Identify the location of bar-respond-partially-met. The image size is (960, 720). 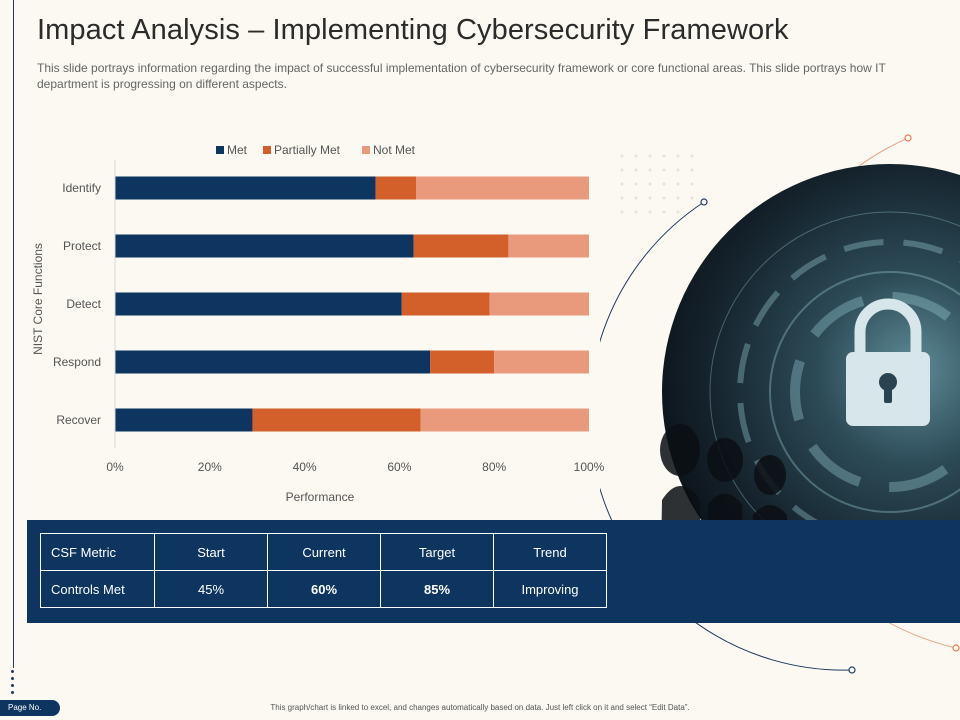
(462, 362).